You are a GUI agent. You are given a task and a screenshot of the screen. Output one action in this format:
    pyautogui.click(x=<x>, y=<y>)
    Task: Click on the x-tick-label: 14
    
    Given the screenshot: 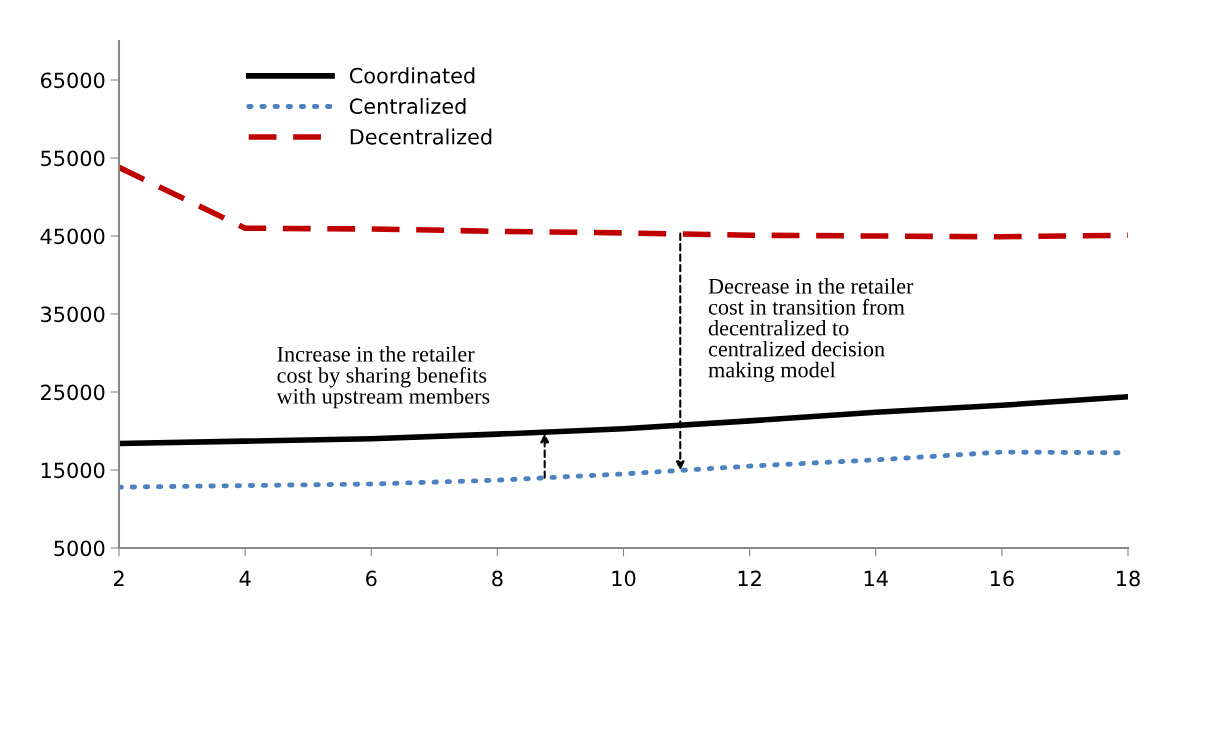 What is the action you would take?
    pyautogui.click(x=876, y=578)
    